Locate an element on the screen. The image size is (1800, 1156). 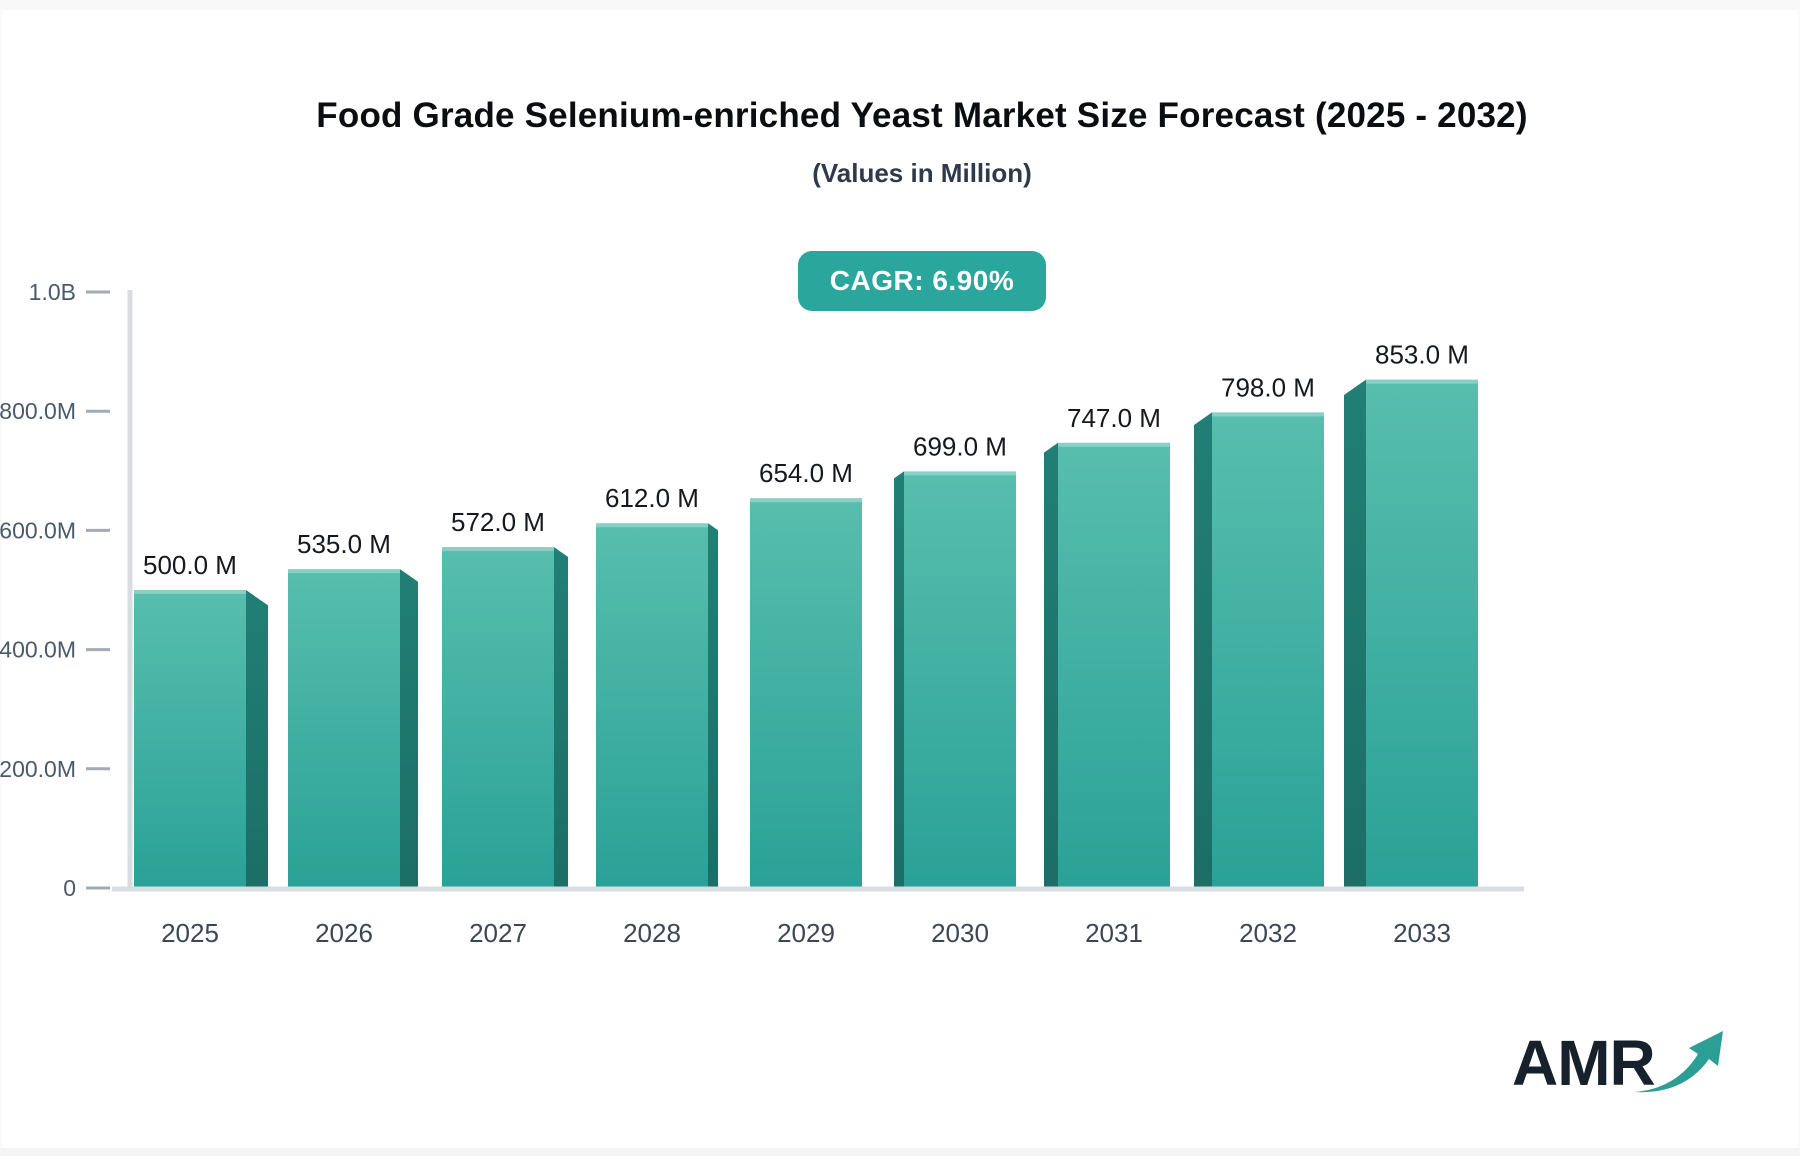
bar-group-2029 is located at coordinates (806, 693).